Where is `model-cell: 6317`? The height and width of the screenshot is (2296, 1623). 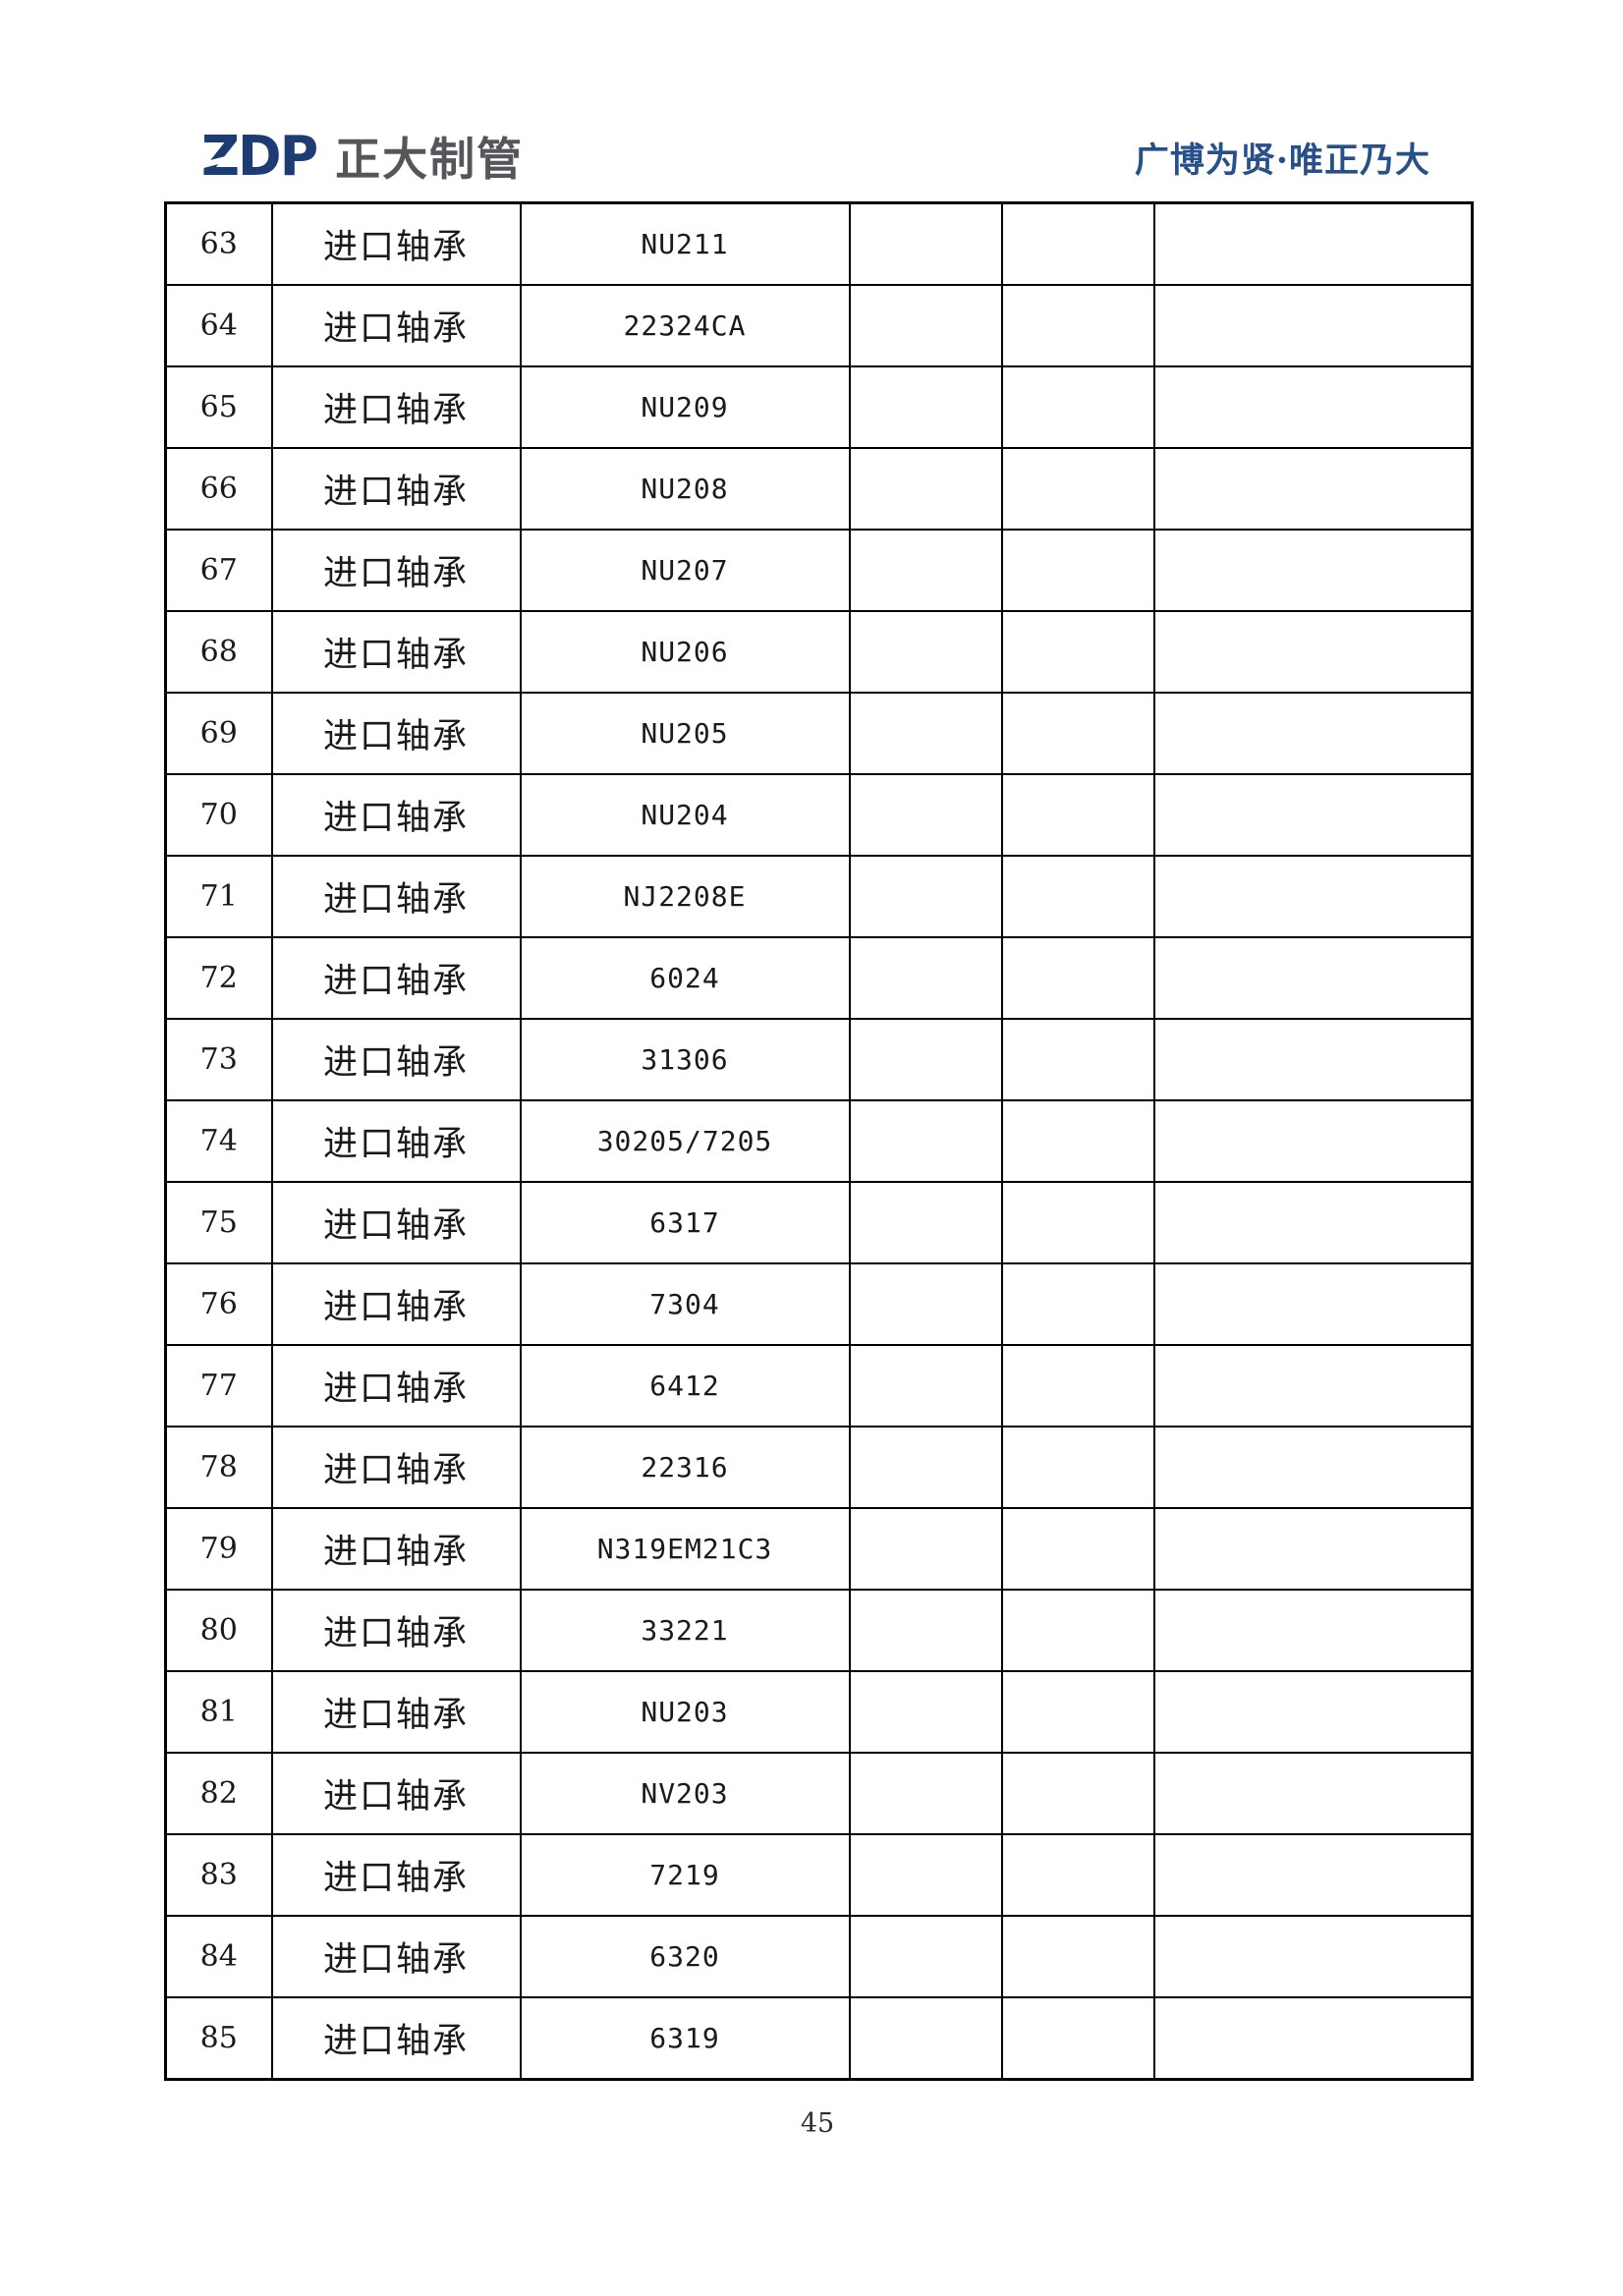 model-cell: 6317 is located at coordinates (685, 1222).